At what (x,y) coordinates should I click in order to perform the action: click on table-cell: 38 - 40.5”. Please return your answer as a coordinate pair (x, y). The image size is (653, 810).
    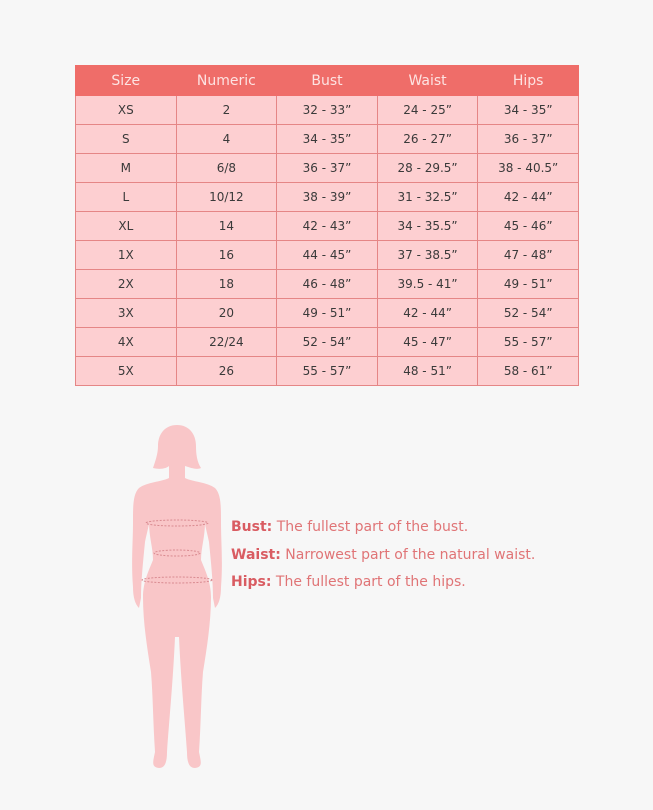
    Looking at the image, I should click on (528, 168).